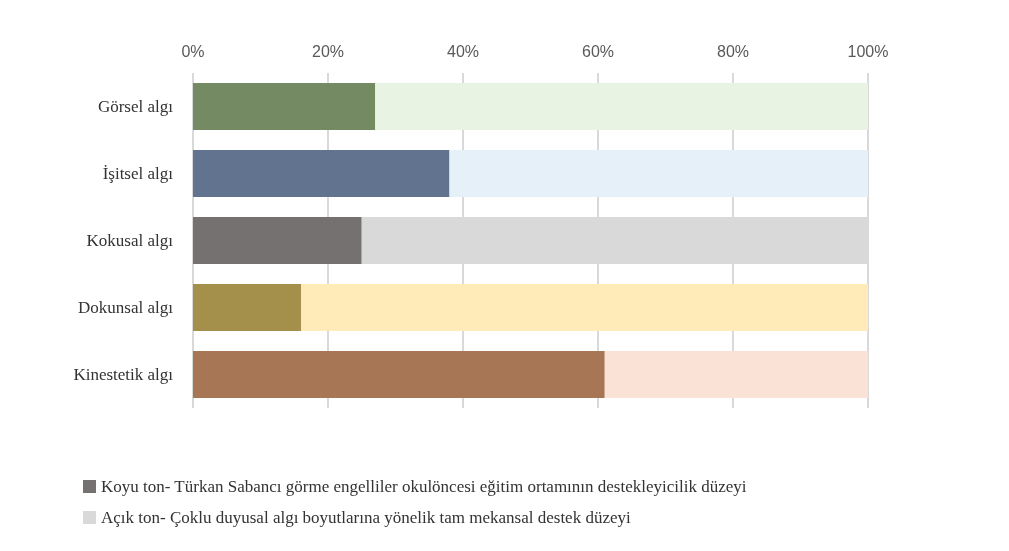  What do you see at coordinates (130, 240) in the screenshot?
I see `y-tick-label: Kokusal algı` at bounding box center [130, 240].